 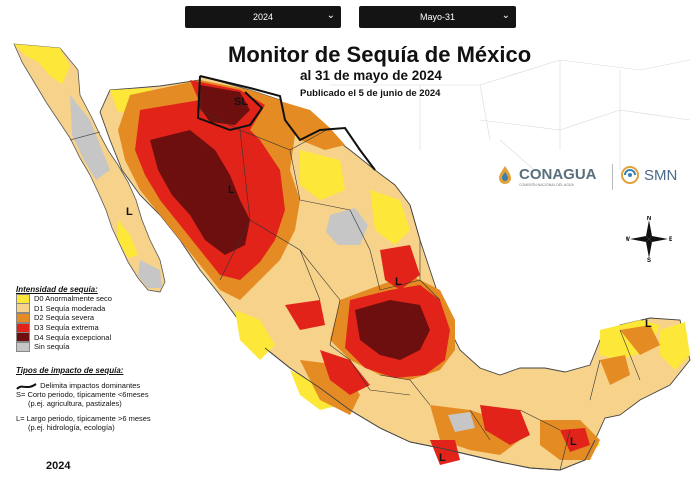 I want to click on conagua-logo: CONAGUA COMISIÓN NACIONAL DEL AGUA, so click(x=546, y=175).